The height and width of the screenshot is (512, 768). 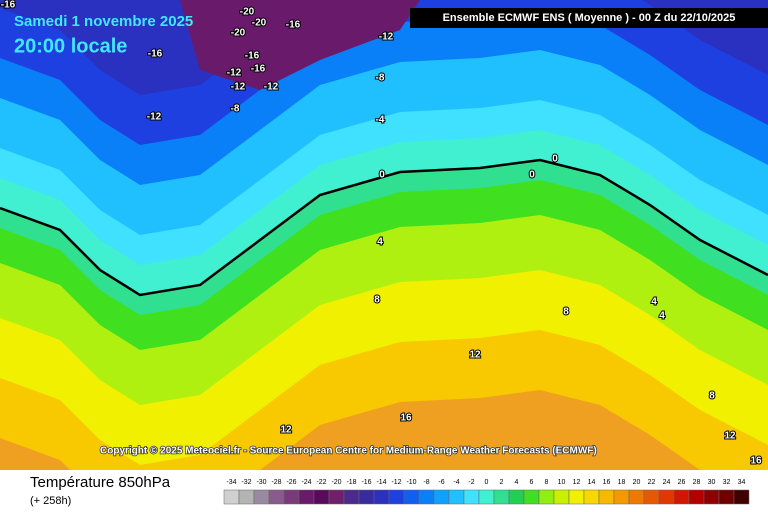 I want to click on legend-label: -14, so click(x=381, y=482).